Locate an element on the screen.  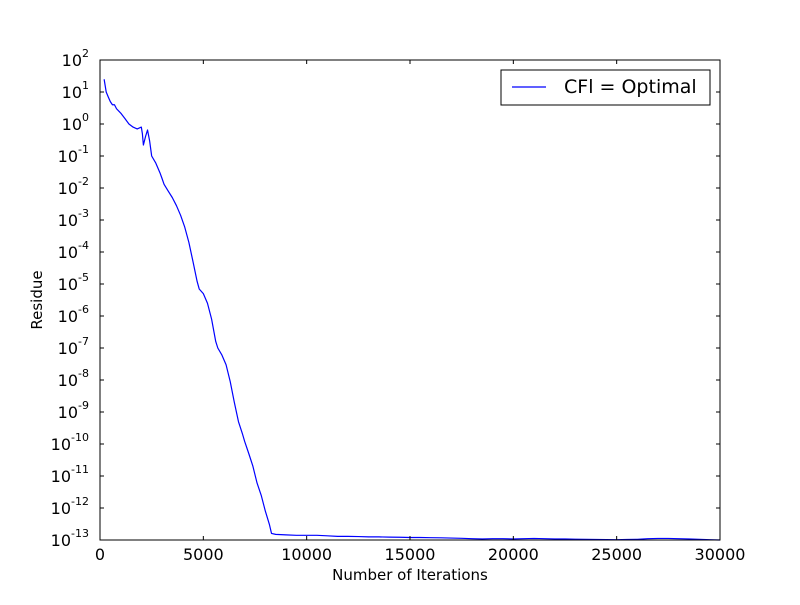
y-tick-label: 10⁻² is located at coordinates (73, 186).